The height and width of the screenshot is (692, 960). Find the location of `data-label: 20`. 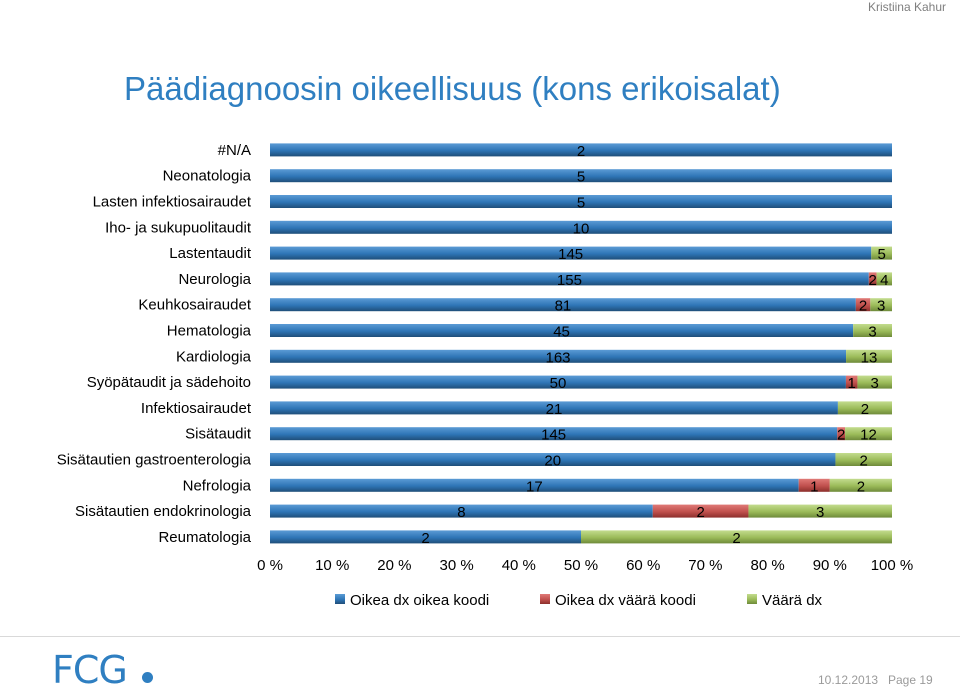

data-label: 20 is located at coordinates (552, 461).